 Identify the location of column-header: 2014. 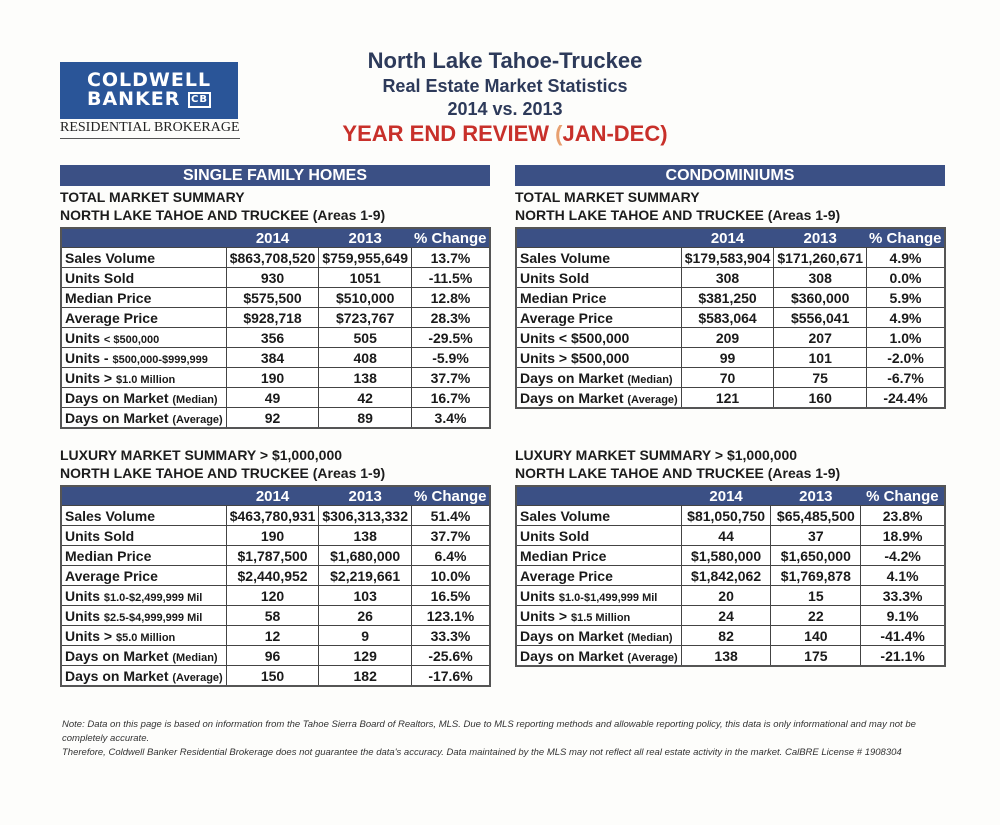
(727, 238).